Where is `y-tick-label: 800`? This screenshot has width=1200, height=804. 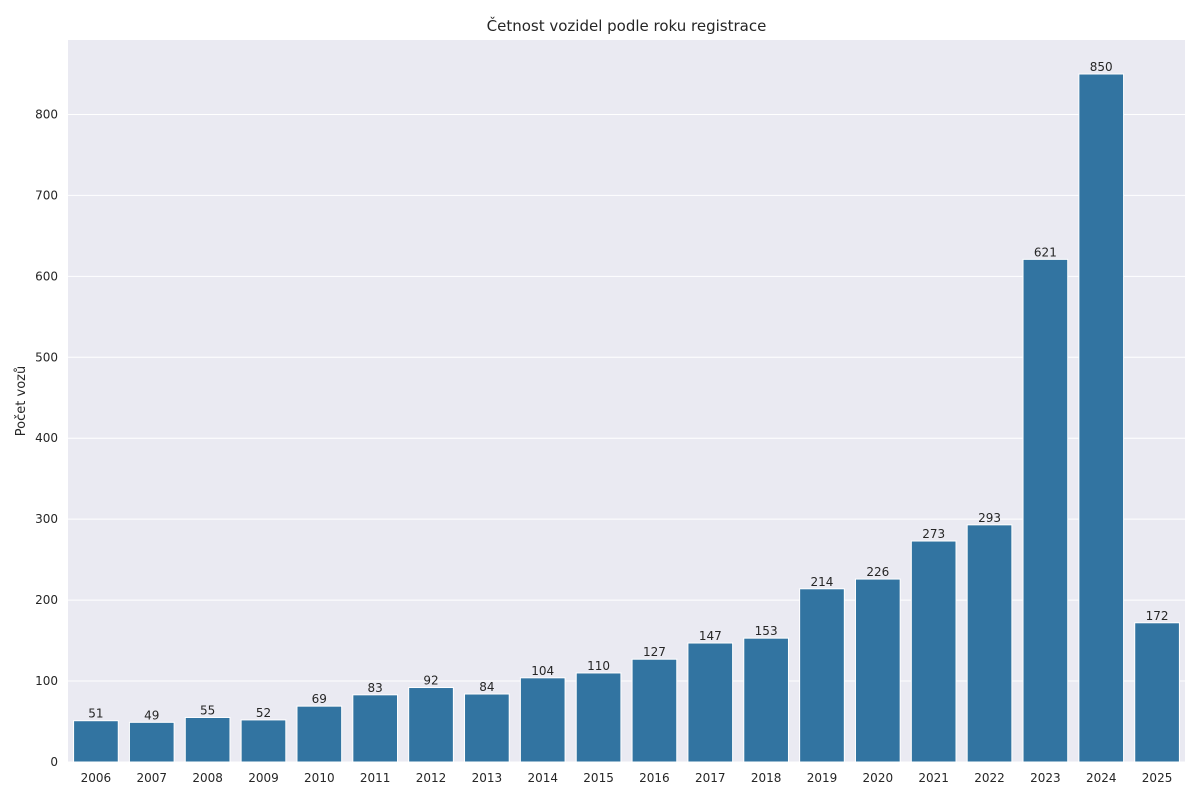
y-tick-label: 800 is located at coordinates (46, 114).